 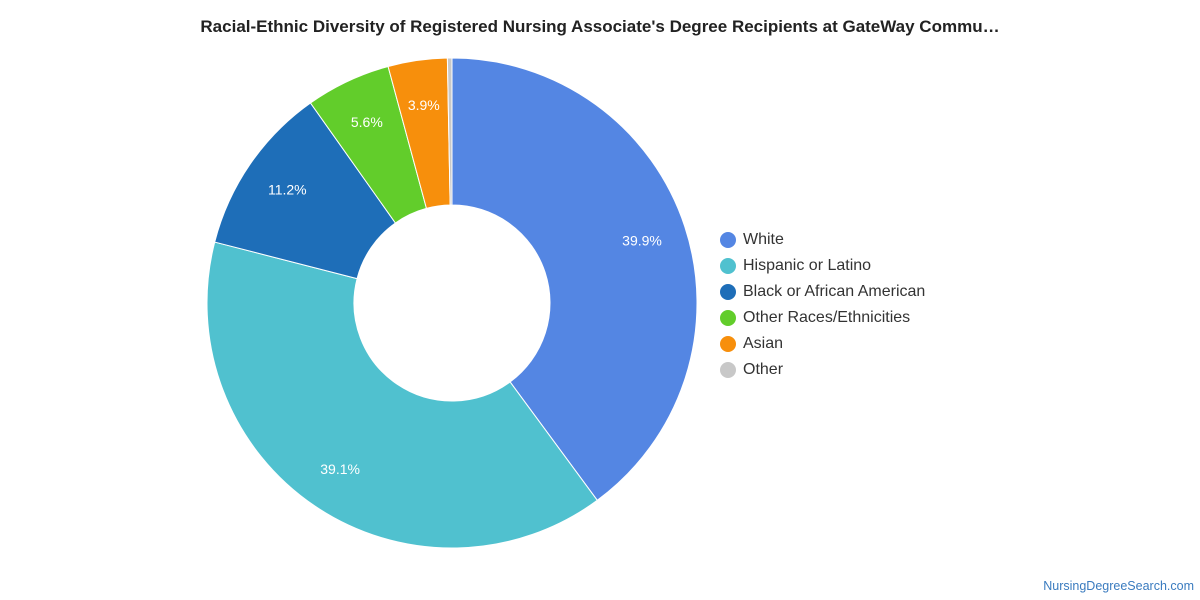 I want to click on legend-item-asian: Asian, so click(x=822, y=344).